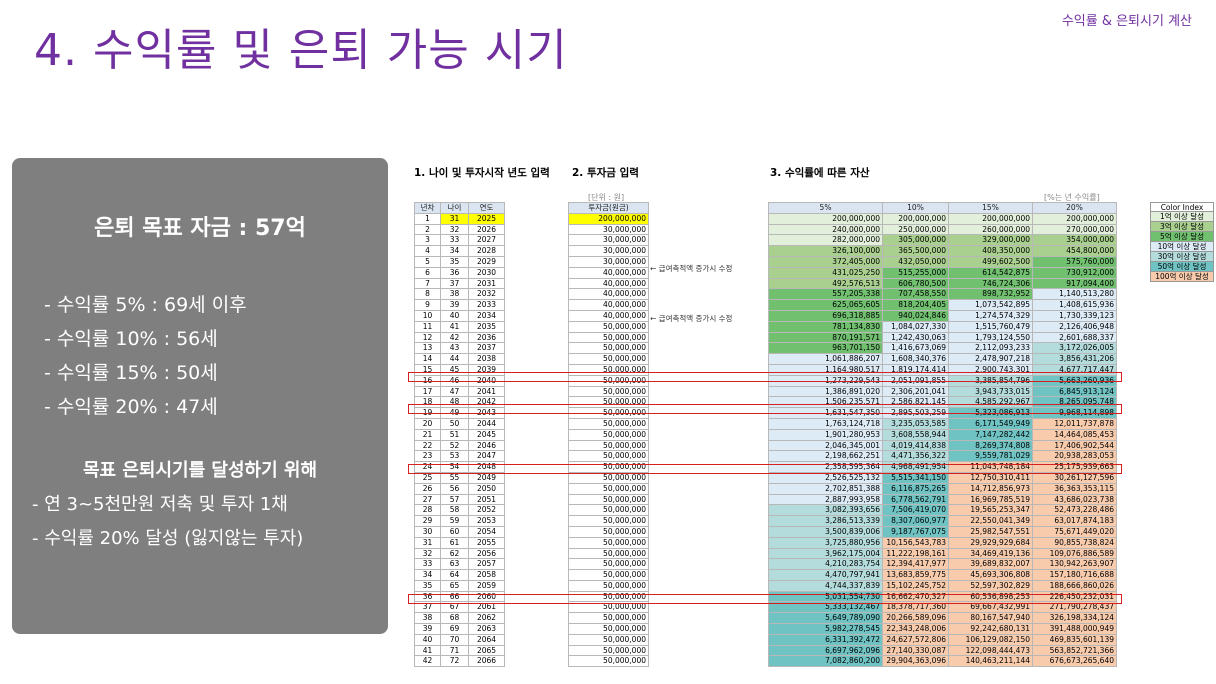 This screenshot has width=1216, height=684. Describe the element at coordinates (608, 283) in the screenshot. I see `table-row: 40,000,000` at that location.